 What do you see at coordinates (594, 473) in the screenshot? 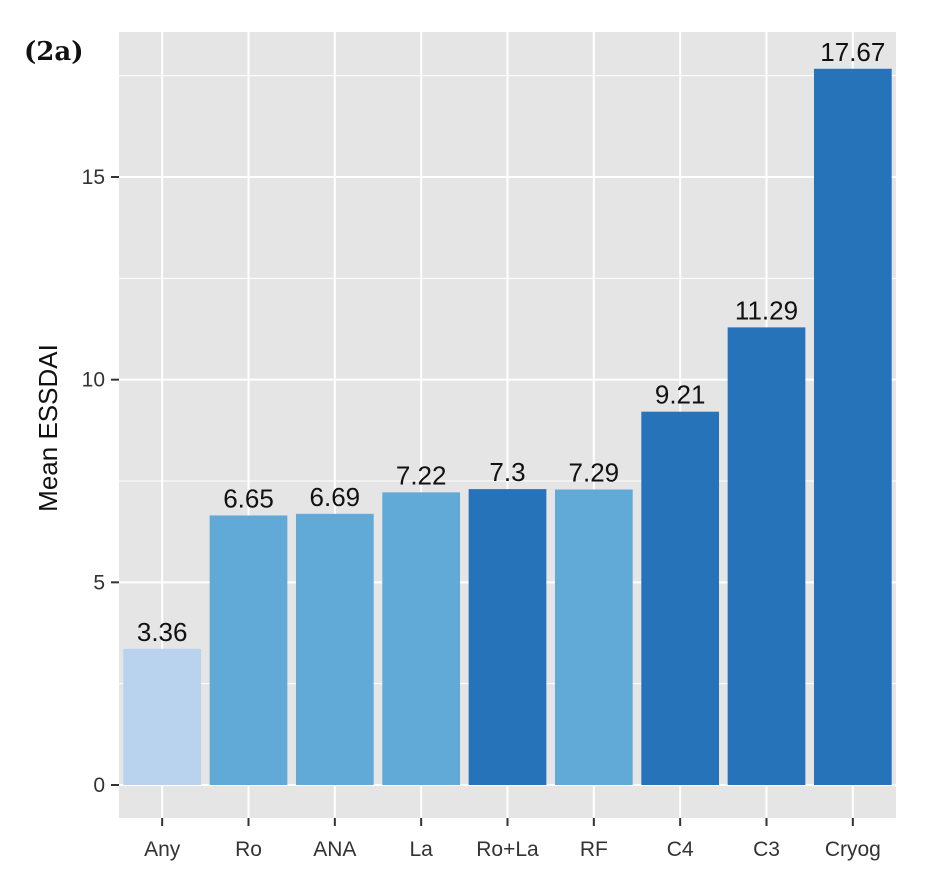
I see `data-label: 7.29` at bounding box center [594, 473].